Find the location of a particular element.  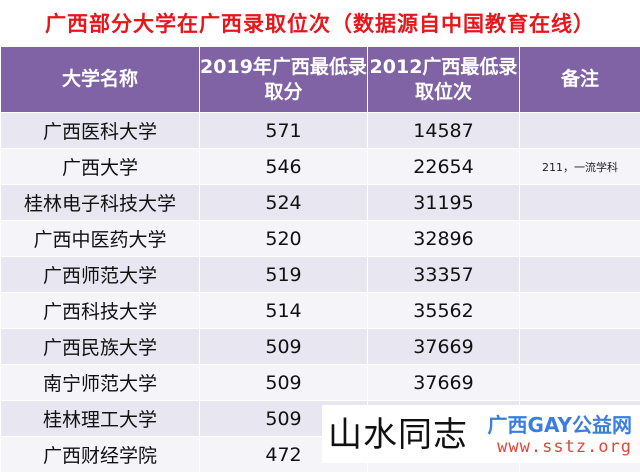

cell-university: 广西民族大学 is located at coordinates (100, 347).